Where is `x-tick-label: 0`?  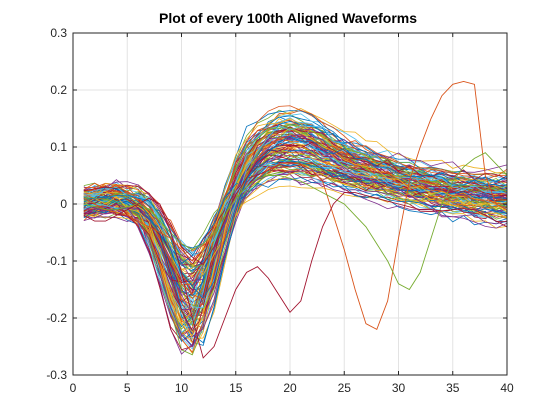 x-tick-label: 0 is located at coordinates (73, 388).